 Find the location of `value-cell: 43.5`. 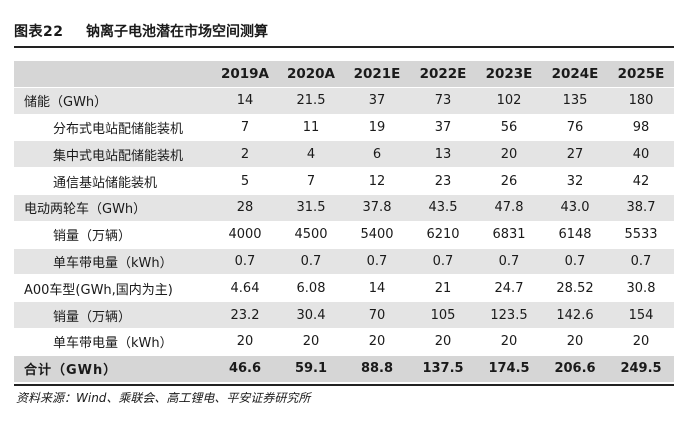

value-cell: 43.5 is located at coordinates (443, 208).